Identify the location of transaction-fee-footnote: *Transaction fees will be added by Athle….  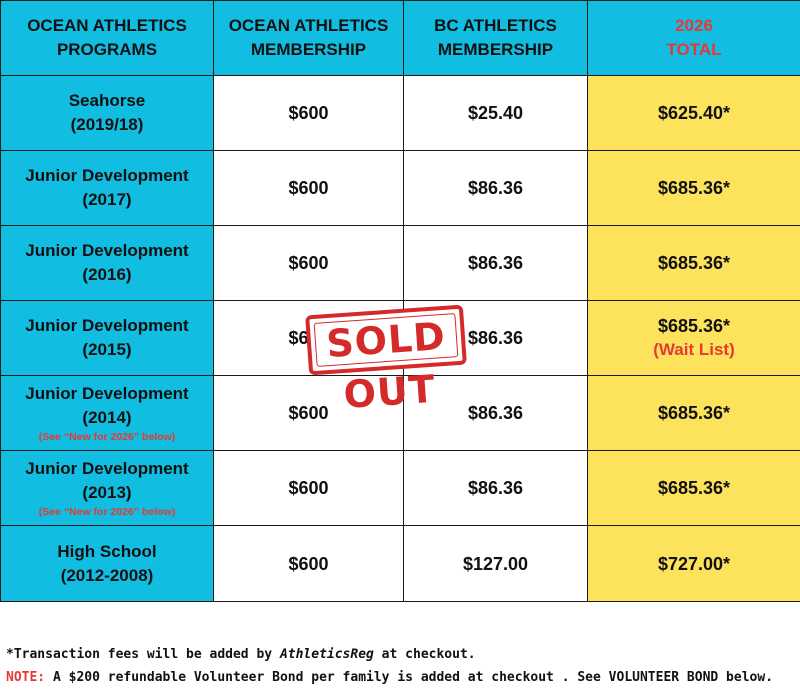
(241, 654).